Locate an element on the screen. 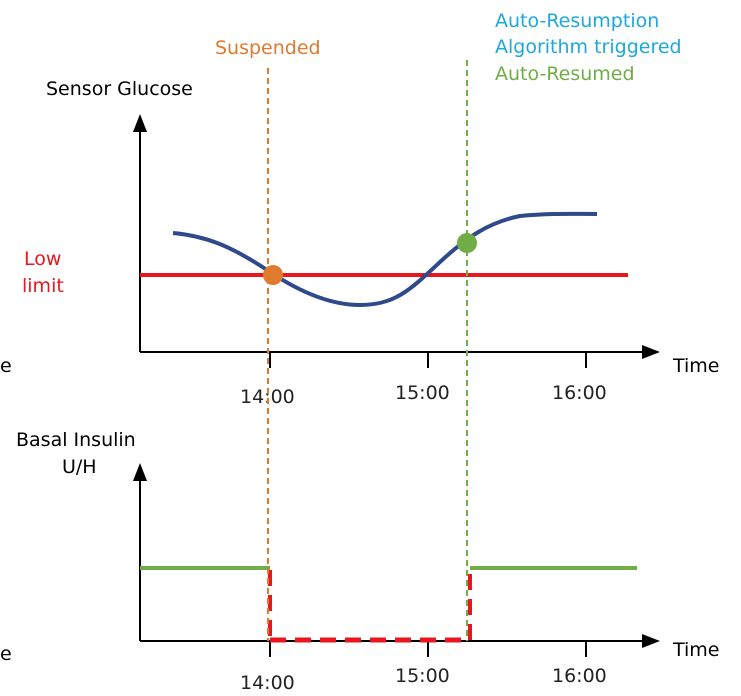 This screenshot has width=741, height=696. sensor-glucose-curve is located at coordinates (385, 259).